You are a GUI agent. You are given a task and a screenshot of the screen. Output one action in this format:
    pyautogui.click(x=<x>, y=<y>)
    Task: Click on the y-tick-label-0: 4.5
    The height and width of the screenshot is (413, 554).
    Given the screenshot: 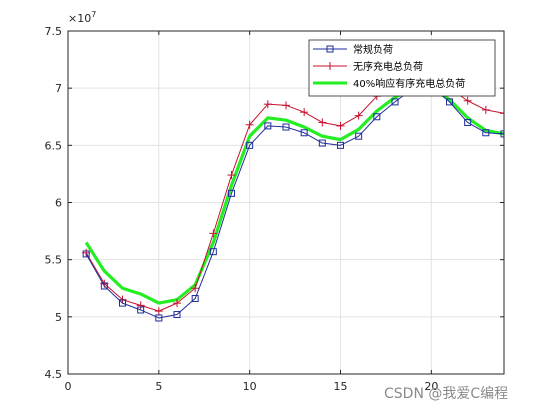 What is the action you would take?
    pyautogui.click(x=54, y=374)
    